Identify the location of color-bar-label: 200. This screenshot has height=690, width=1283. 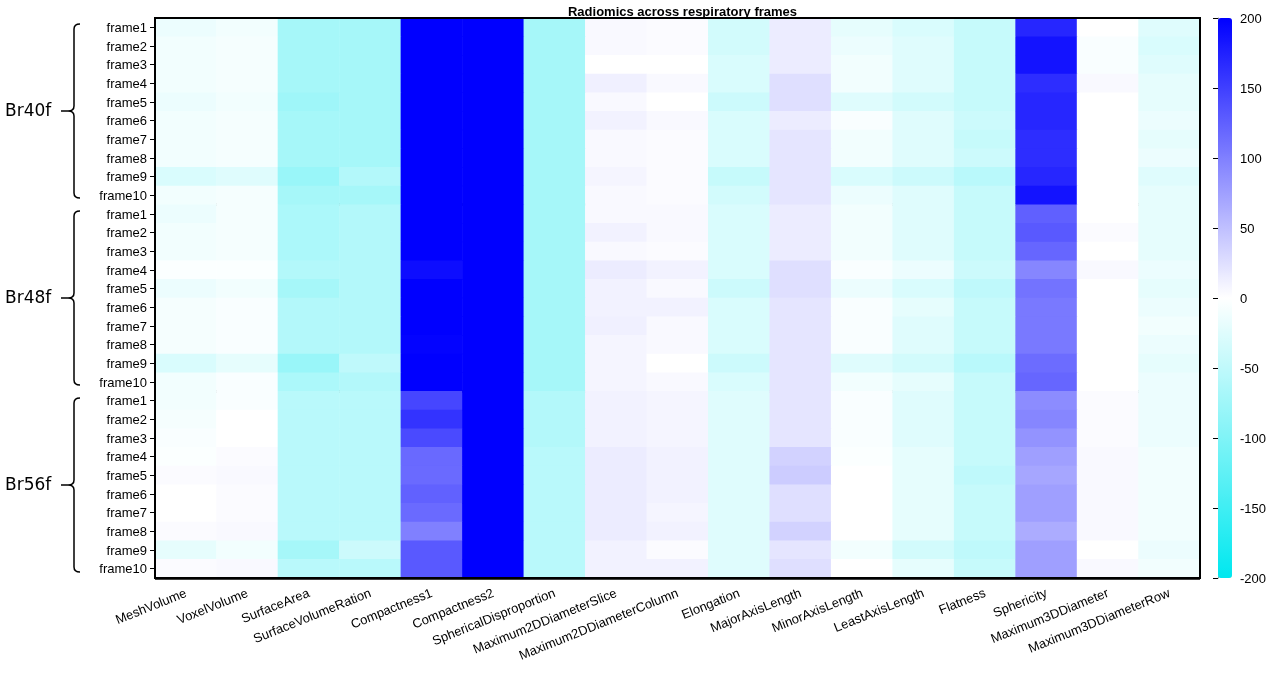
(1251, 18).